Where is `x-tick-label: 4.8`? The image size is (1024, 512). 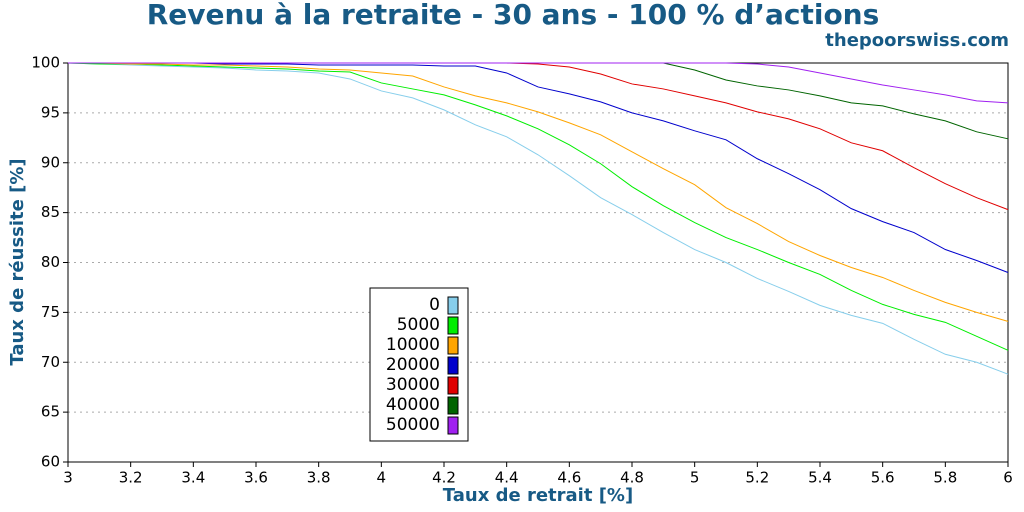
x-tick-label: 4.8 is located at coordinates (632, 478).